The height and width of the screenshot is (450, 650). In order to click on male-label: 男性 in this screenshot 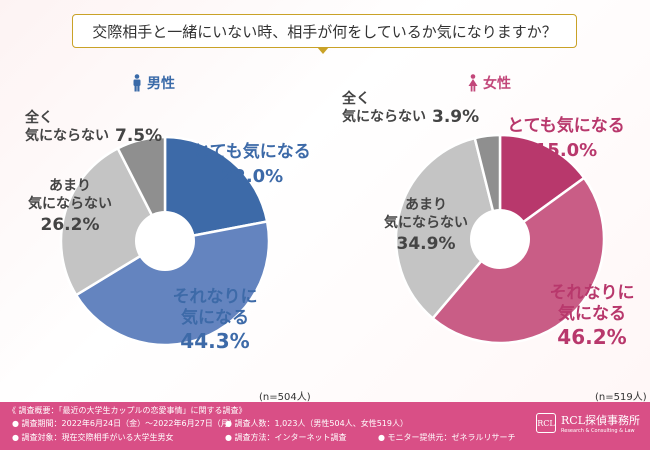, I will do `click(161, 84)`.